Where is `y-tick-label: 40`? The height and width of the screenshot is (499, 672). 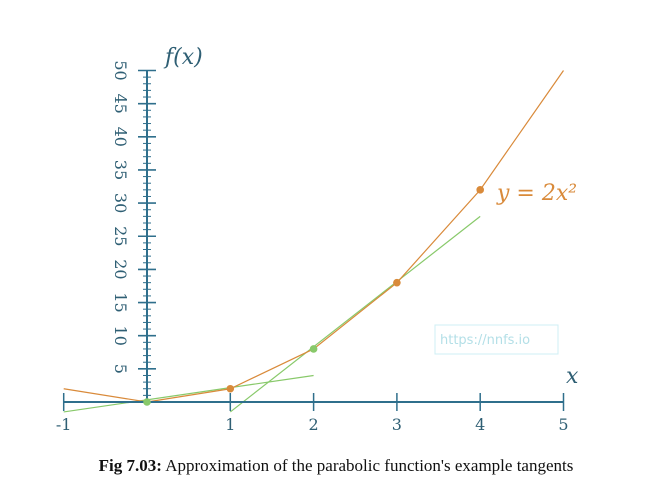 y-tick-label: 40 is located at coordinates (120, 137).